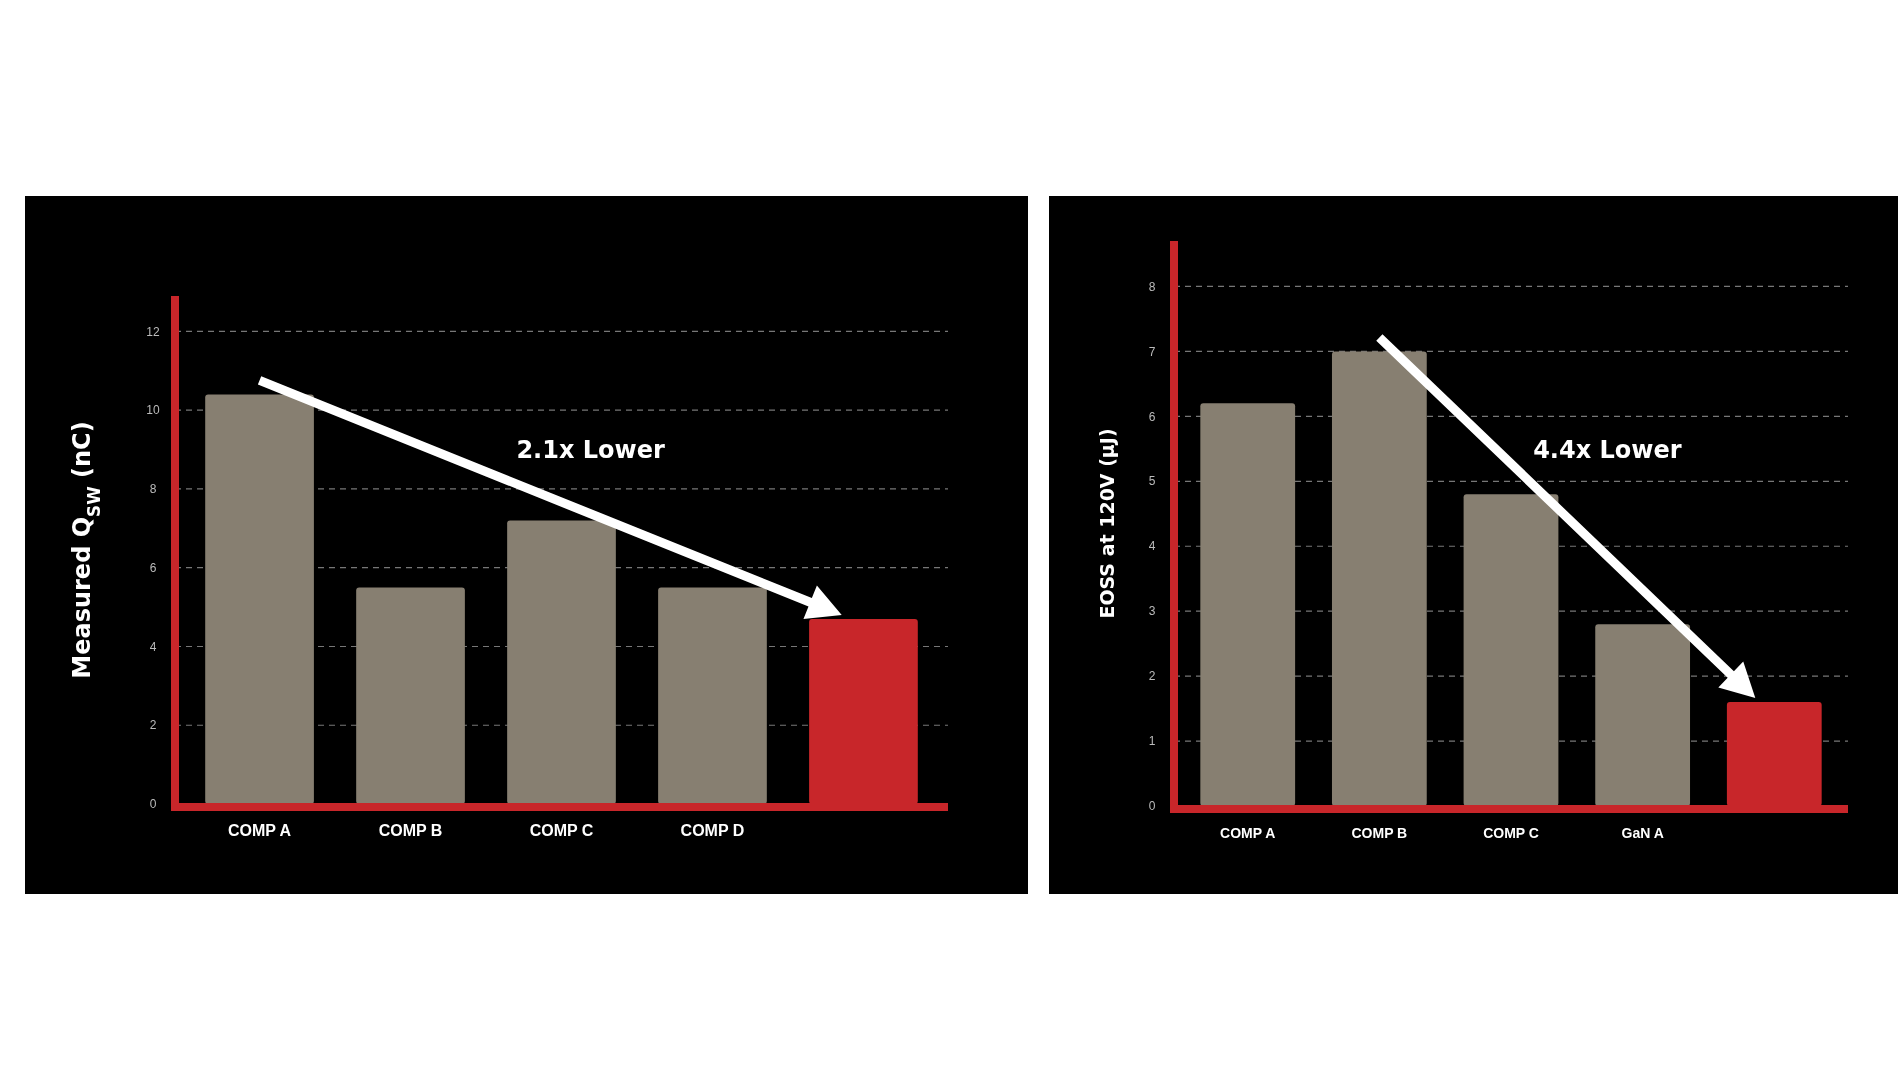 The width and height of the screenshot is (1900, 1068). I want to click on y-tick-label: 1, so click(1152, 741).